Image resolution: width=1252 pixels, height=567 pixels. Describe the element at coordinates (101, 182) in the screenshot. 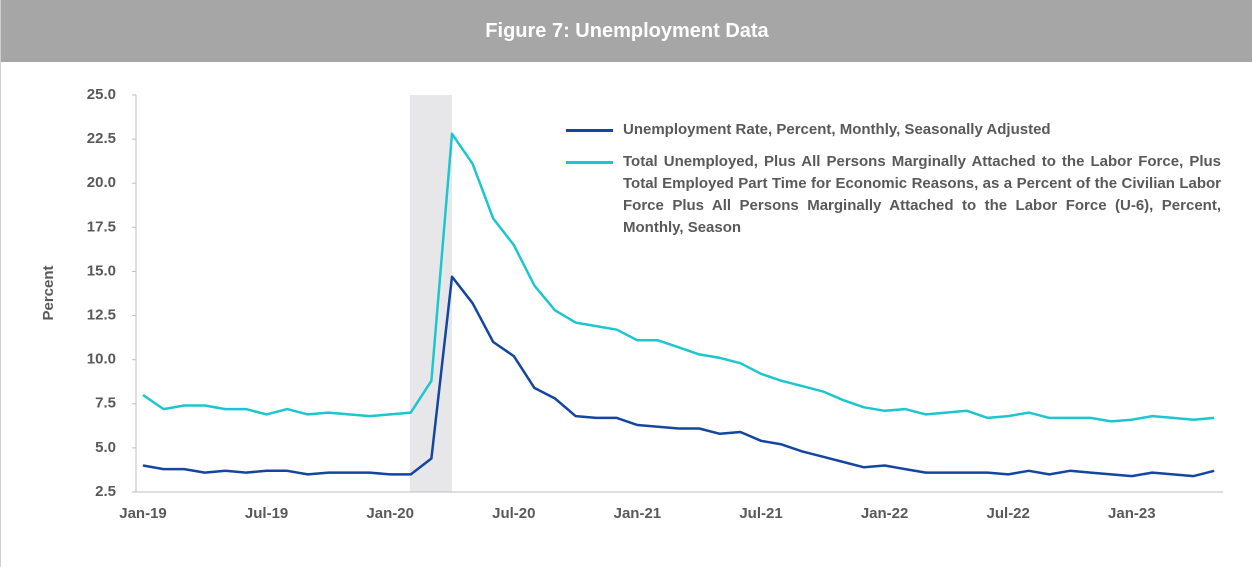

I see `y-tick-label: 20.0` at that location.